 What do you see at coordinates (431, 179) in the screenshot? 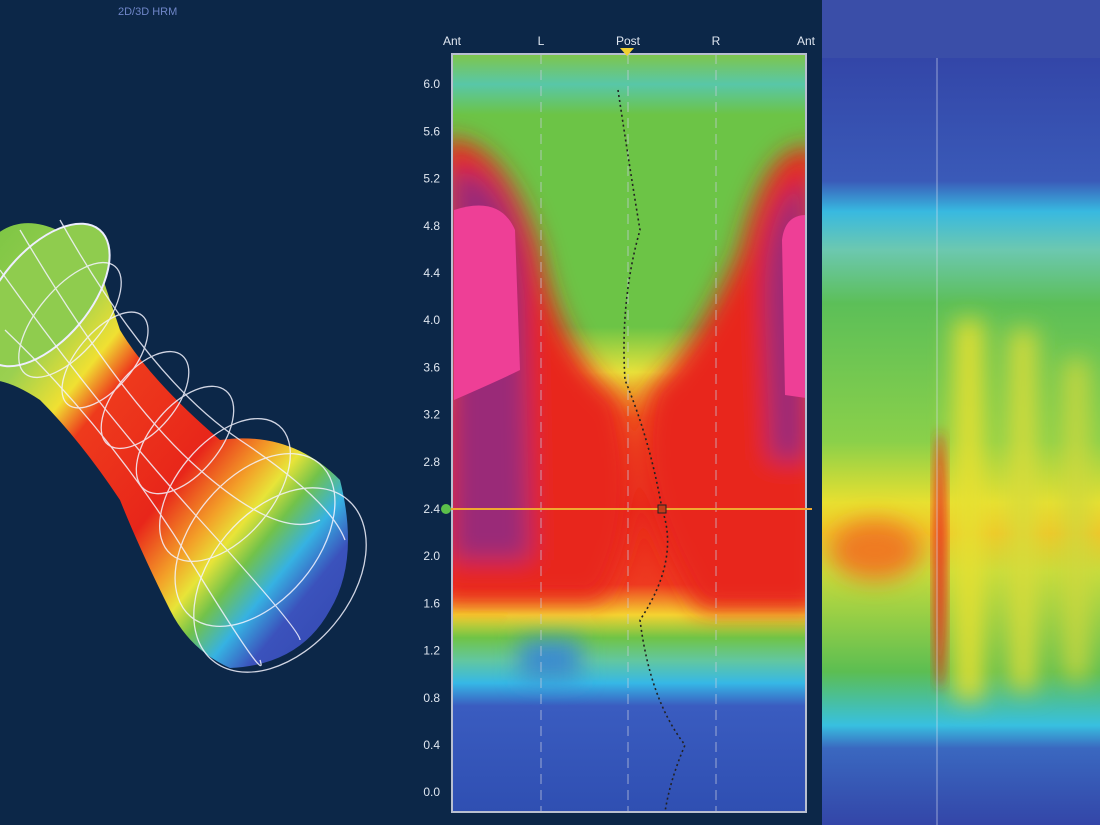
I see `y-label: 5.2` at bounding box center [431, 179].